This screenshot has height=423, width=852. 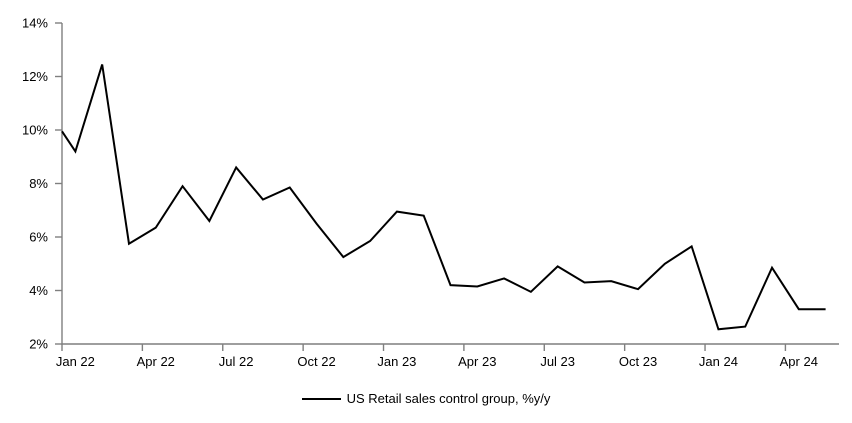 I want to click on legend-label: US Retail sales control group, %y/y, so click(x=448, y=398).